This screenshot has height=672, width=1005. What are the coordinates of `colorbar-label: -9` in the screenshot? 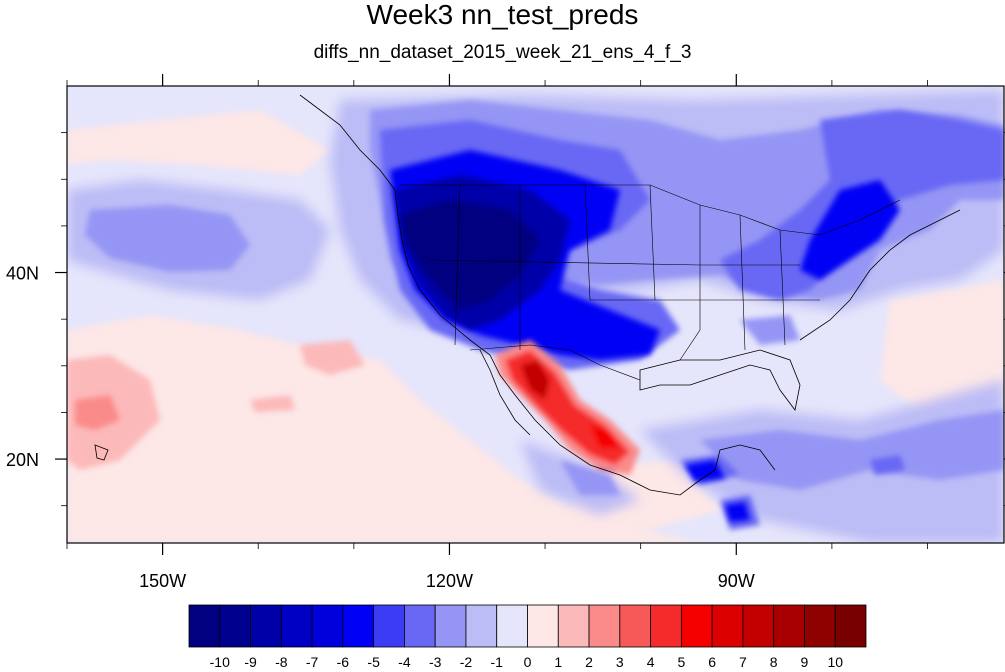 It's located at (250, 662).